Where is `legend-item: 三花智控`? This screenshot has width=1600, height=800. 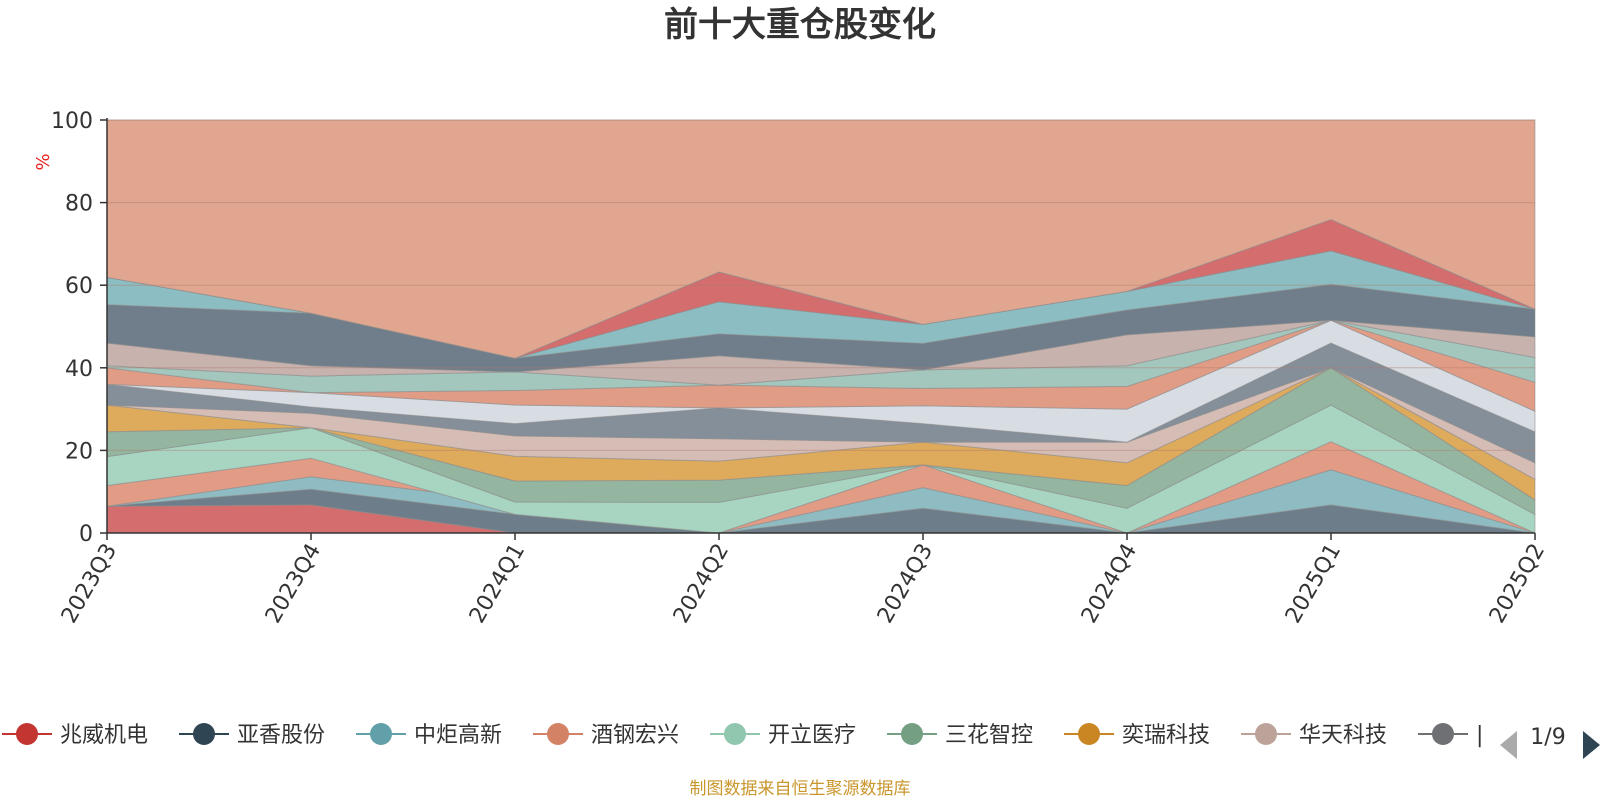 legend-item: 三花智控 is located at coordinates (960, 735).